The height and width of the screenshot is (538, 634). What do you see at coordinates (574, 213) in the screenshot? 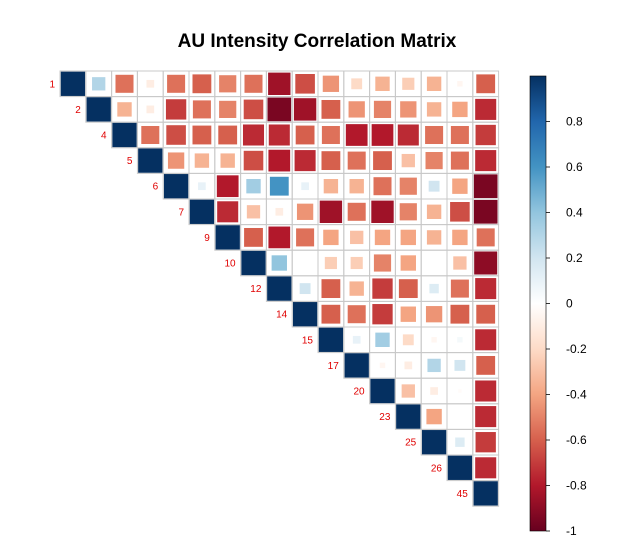
I see `colorbar-tick-label: 0.4` at bounding box center [574, 213].